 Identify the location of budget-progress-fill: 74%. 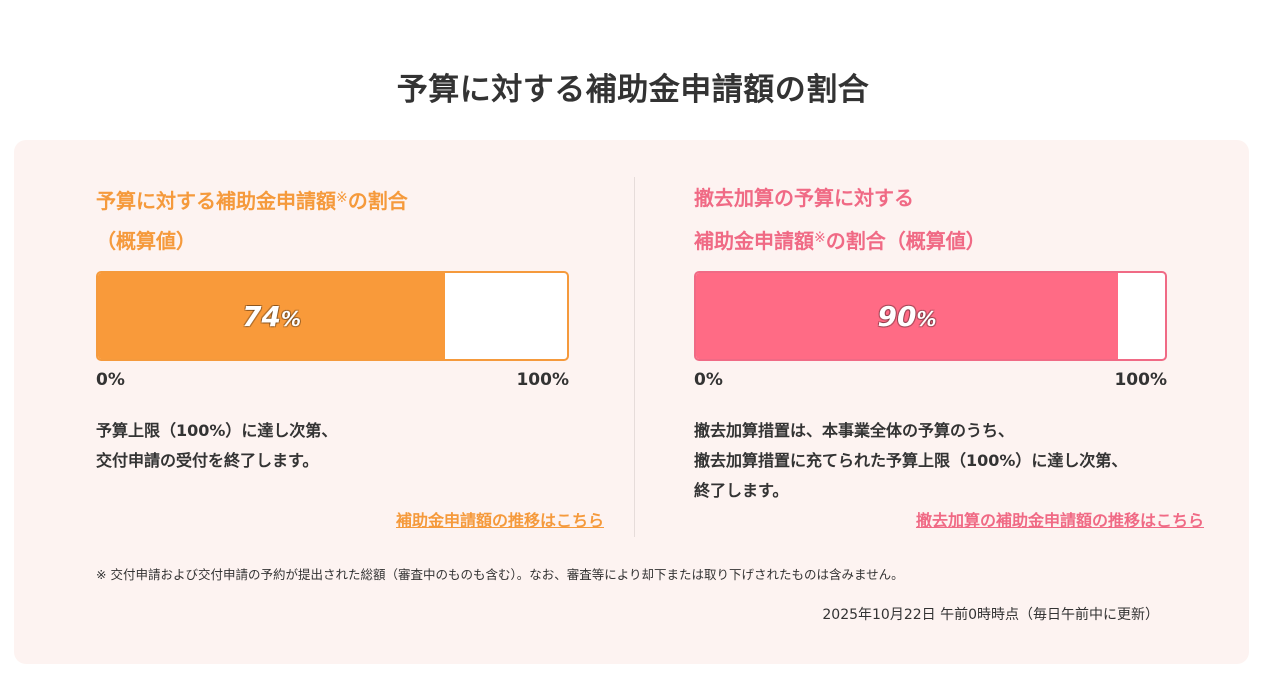
(272, 316).